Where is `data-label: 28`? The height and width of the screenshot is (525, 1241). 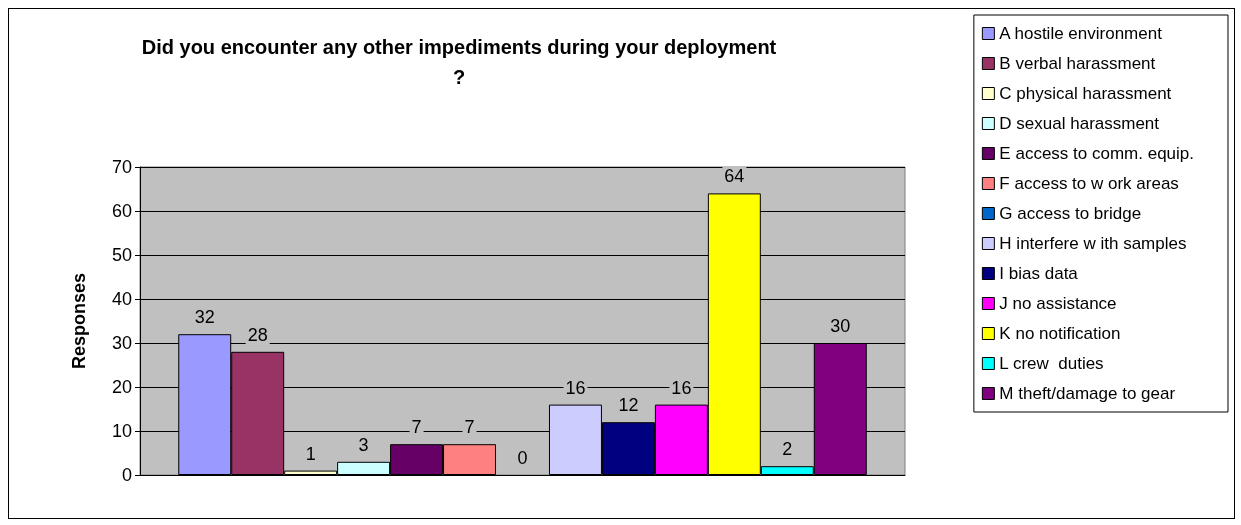
data-label: 28 is located at coordinates (257, 334).